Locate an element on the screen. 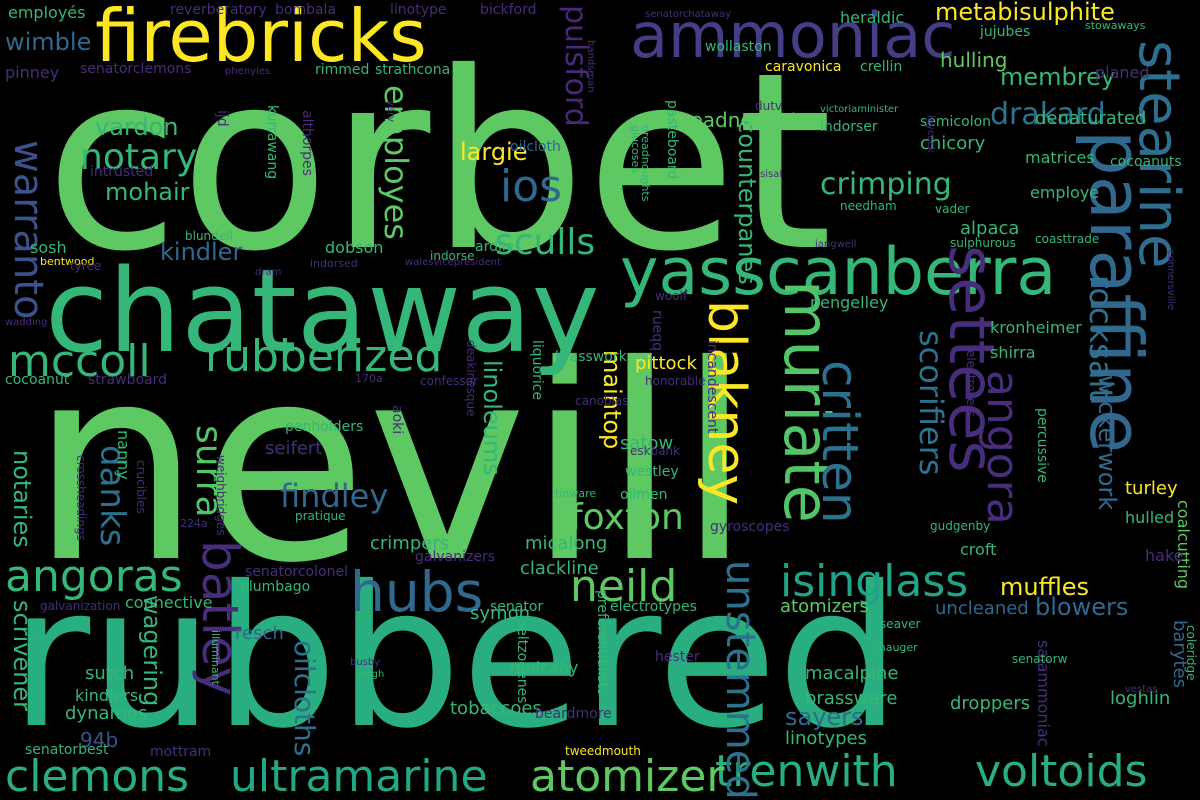  word-uncleaned: uncleaned is located at coordinates (982, 608).